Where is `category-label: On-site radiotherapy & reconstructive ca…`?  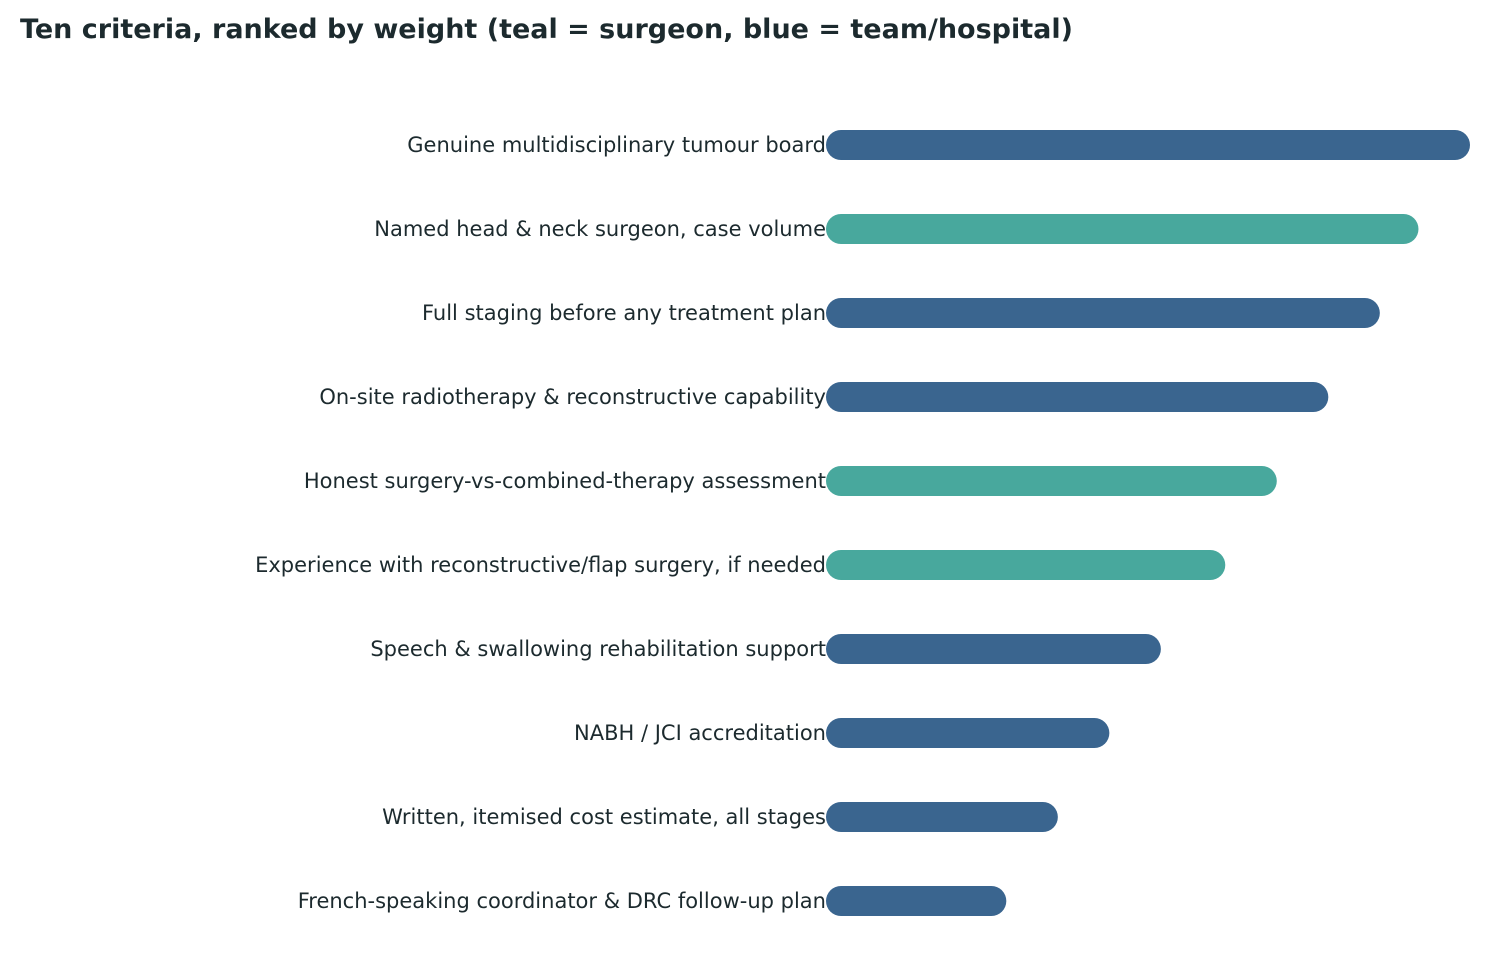 category-label: On-site radiotherapy & reconstructive ca… is located at coordinates (572, 397).